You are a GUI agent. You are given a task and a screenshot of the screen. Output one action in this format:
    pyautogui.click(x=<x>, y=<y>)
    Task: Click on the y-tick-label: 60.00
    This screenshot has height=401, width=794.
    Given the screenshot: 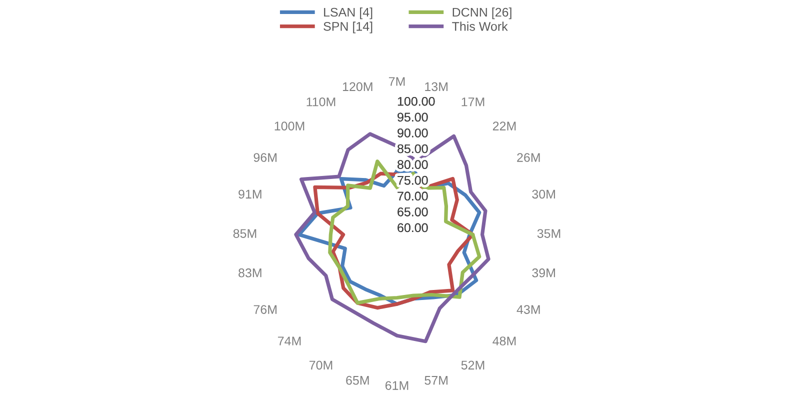 What is the action you would take?
    pyautogui.click(x=413, y=227)
    